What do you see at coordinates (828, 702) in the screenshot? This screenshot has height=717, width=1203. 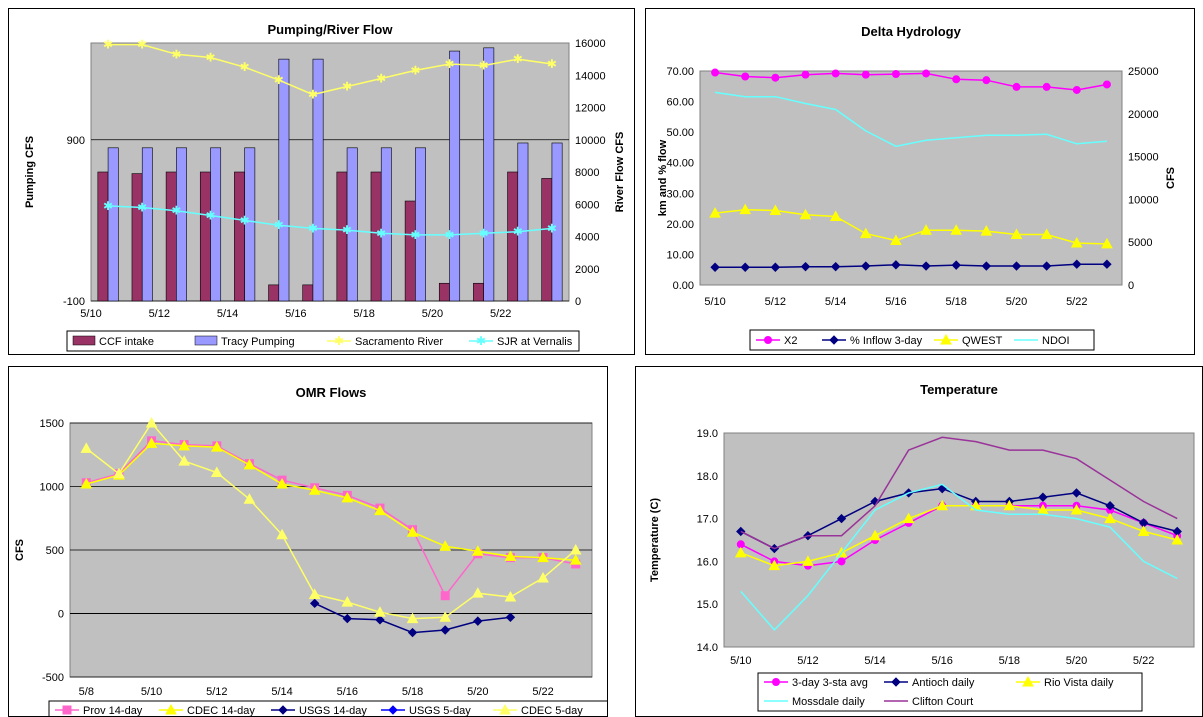 I see `legend-label: Mossdale daily` at bounding box center [828, 702].